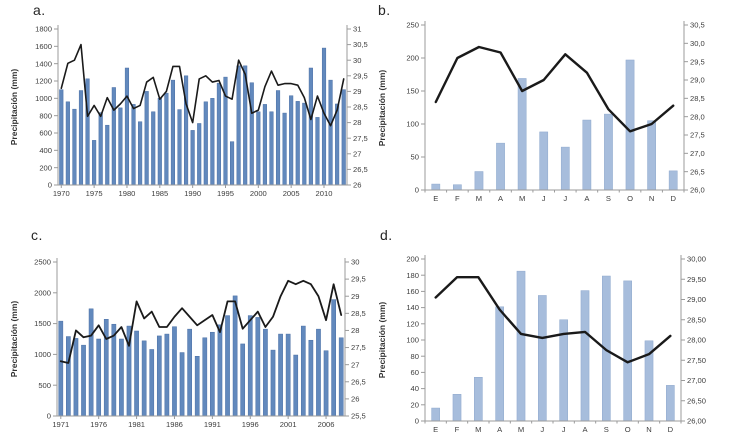 The height and width of the screenshot is (437, 736). Describe the element at coordinates (174, 424) in the screenshot. I see `x-tick-label: 1986` at that location.